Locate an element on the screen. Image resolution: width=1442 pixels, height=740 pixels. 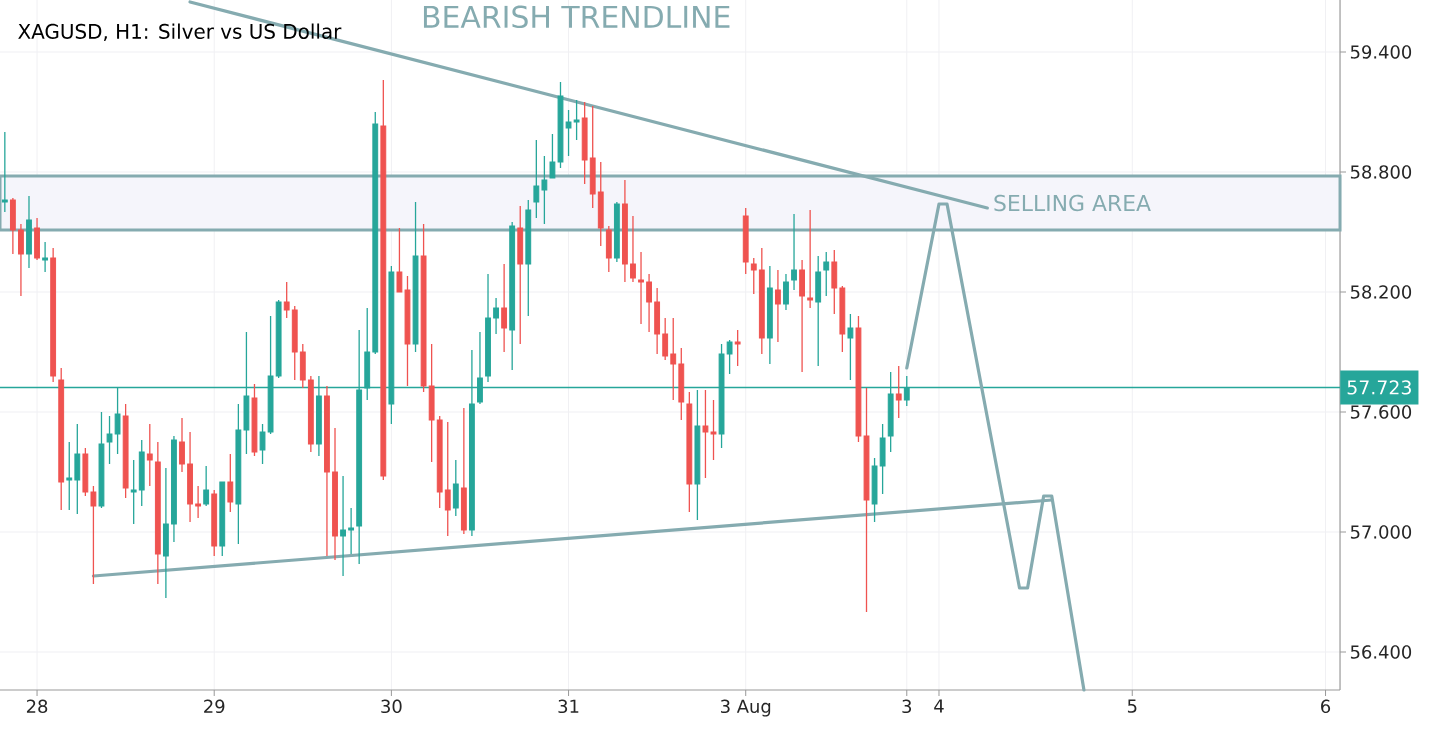
band-label: SELLING AREA is located at coordinates (1072, 203).